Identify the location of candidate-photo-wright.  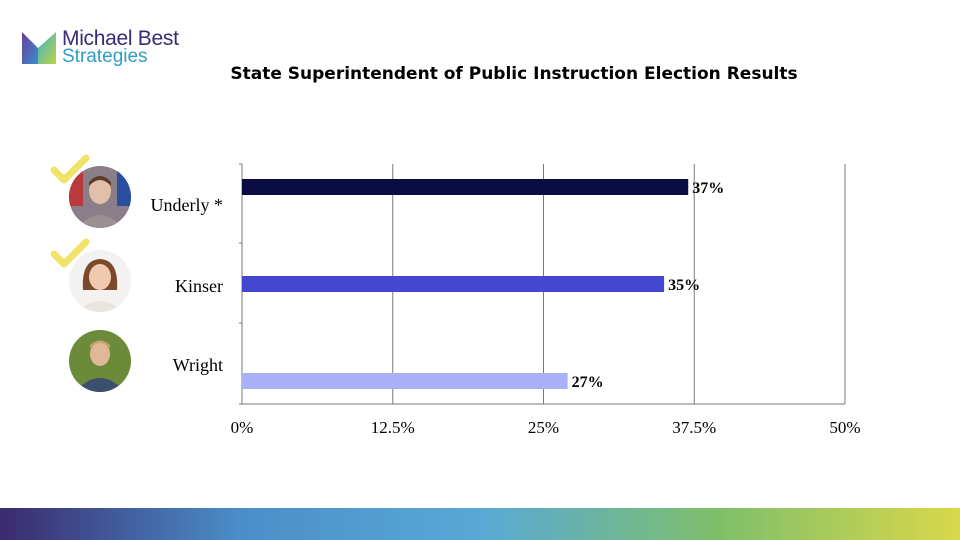
(100, 361).